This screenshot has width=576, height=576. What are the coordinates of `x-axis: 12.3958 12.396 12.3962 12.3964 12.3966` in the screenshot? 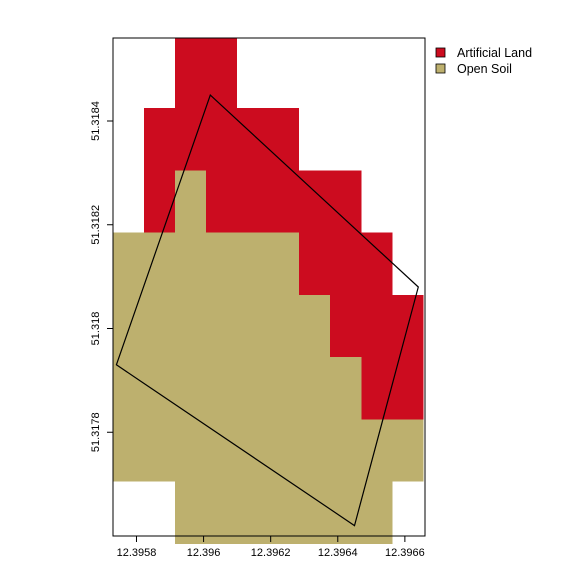 It's located at (271, 547).